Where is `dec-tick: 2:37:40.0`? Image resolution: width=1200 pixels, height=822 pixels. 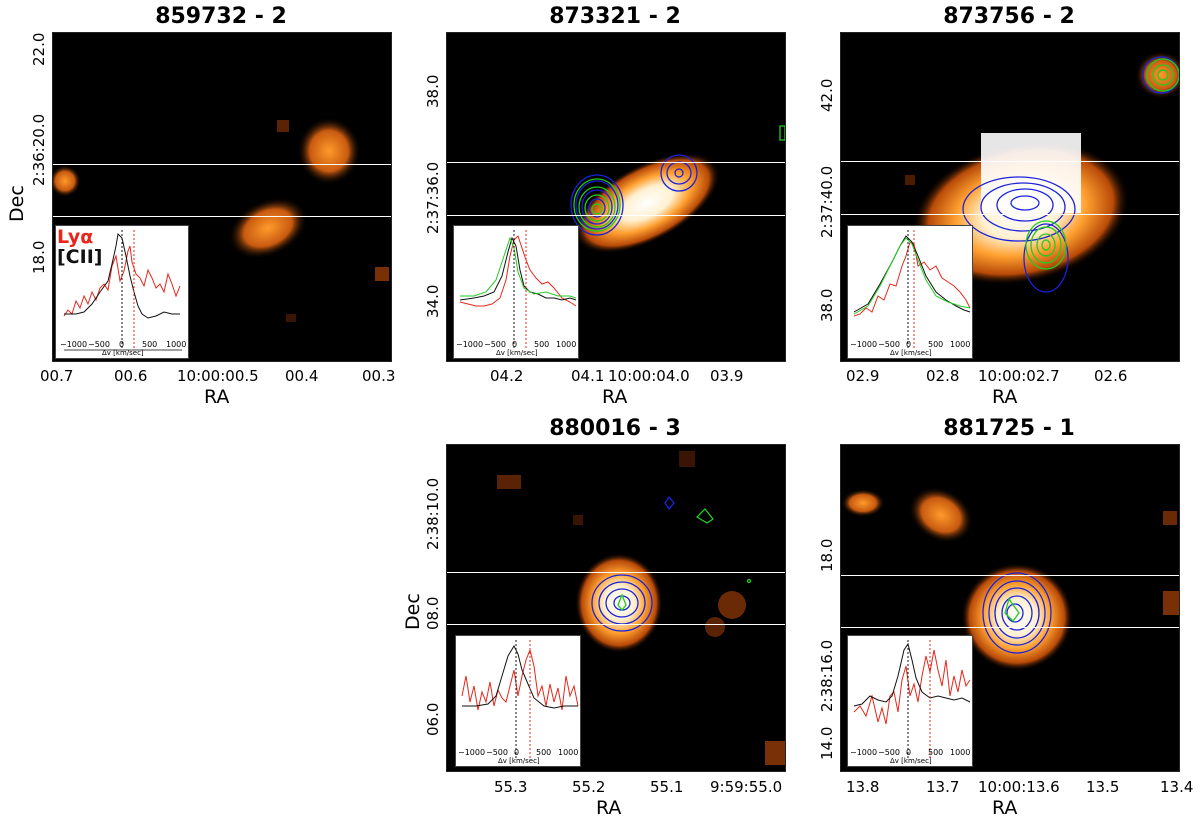
dec-tick: 2:37:40.0 is located at coordinates (827, 201).